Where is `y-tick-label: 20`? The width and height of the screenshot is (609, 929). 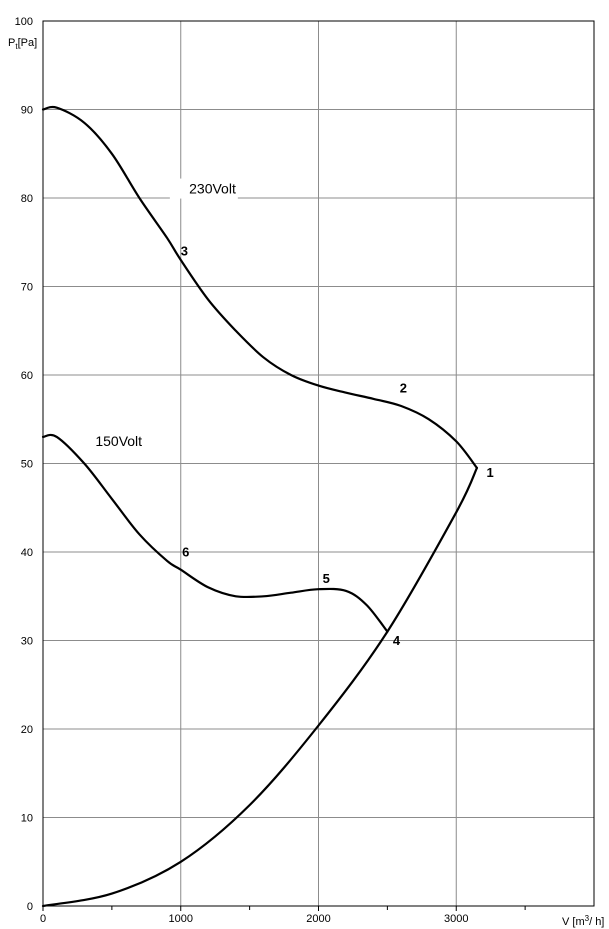 y-tick-label: 20 is located at coordinates (27, 730).